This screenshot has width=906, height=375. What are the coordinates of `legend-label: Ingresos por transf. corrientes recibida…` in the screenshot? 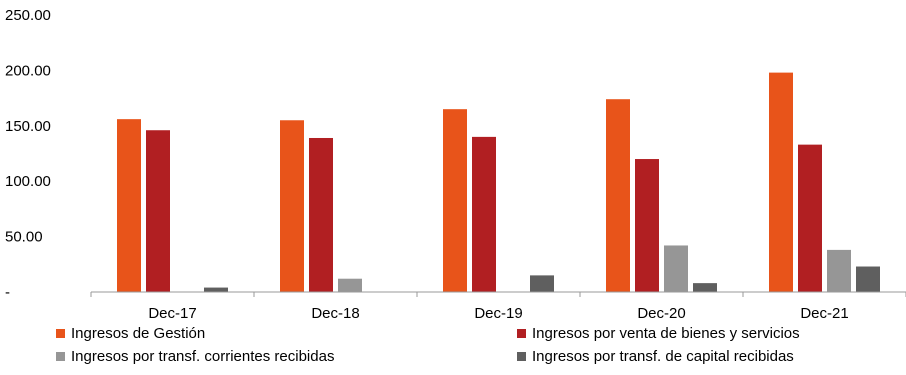 It's located at (203, 356).